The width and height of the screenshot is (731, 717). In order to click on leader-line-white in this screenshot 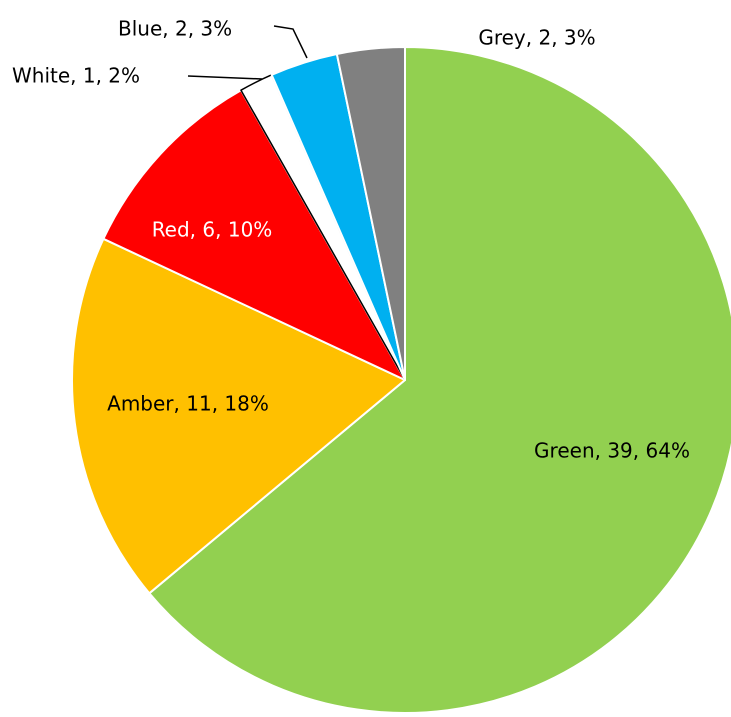, I will do `click(225, 77)`.